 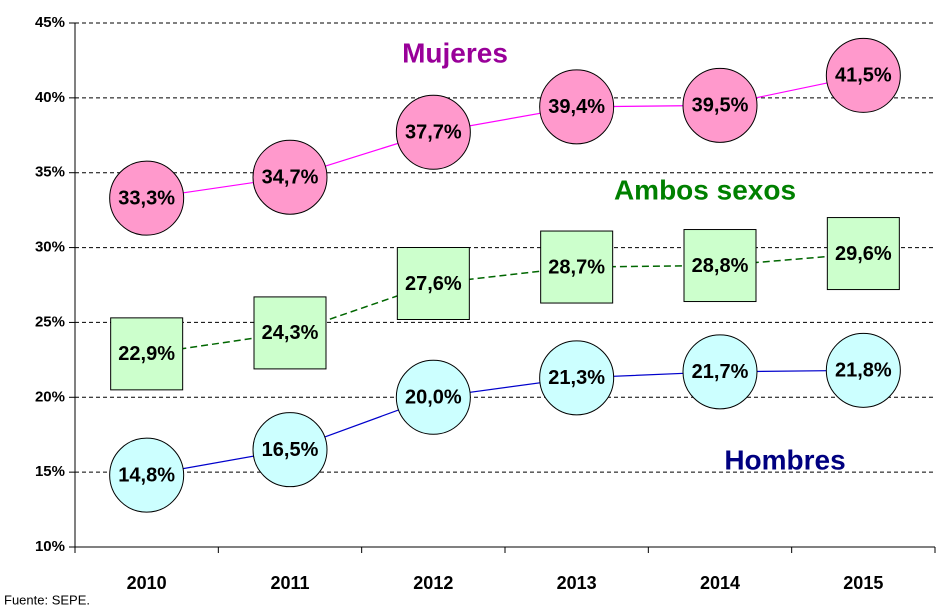 I want to click on value-label: 29,6%, so click(x=863, y=254).